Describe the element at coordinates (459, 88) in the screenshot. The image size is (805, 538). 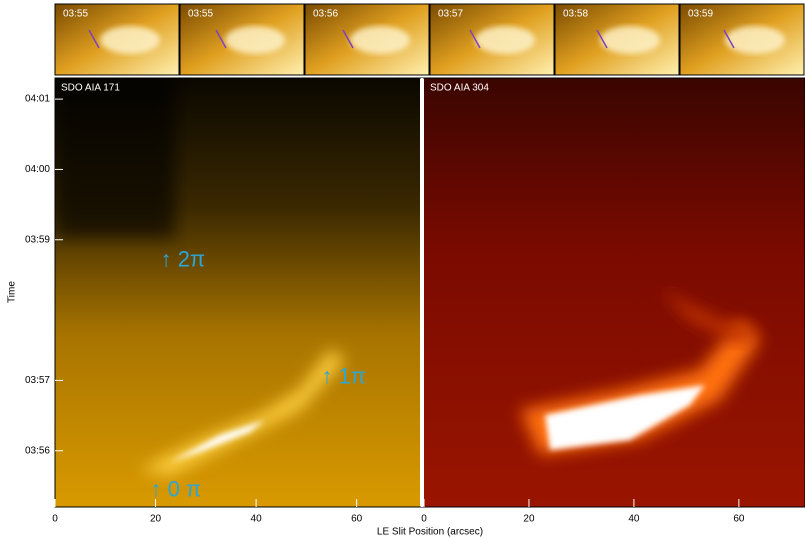
I see `panel-title: SDO AIA 304` at that location.